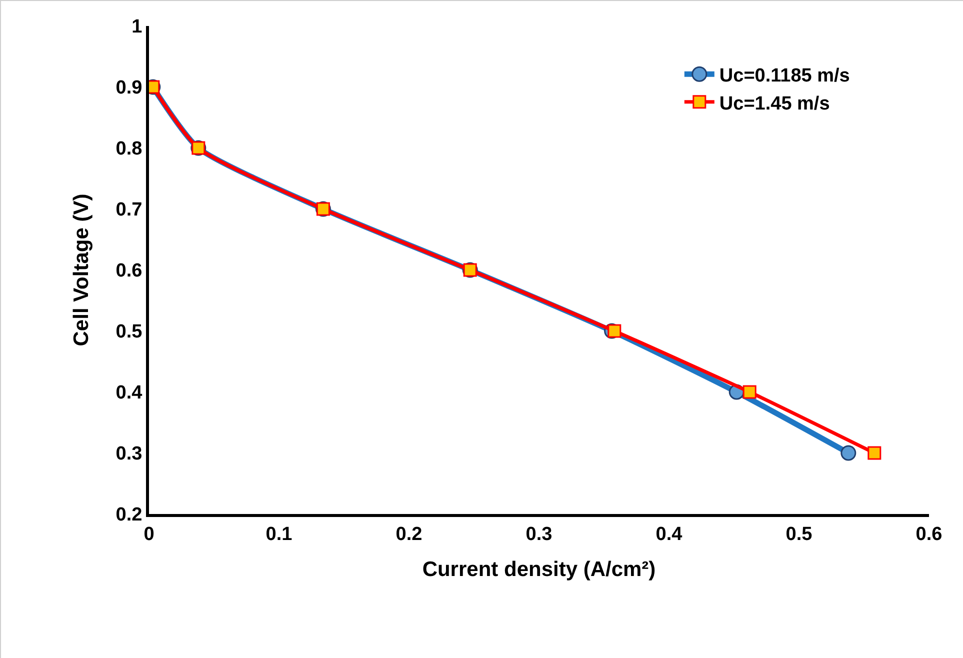 The width and height of the screenshot is (963, 658). What do you see at coordinates (149, 534) in the screenshot?
I see `x-tick-label: 0` at bounding box center [149, 534].